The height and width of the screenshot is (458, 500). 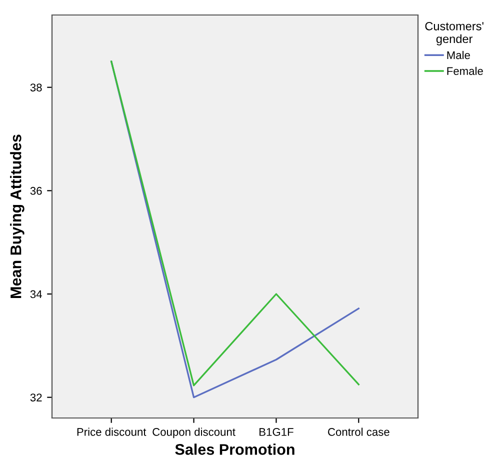 What do you see at coordinates (36, 190) in the screenshot?
I see `y-tick-label: 36` at bounding box center [36, 190].